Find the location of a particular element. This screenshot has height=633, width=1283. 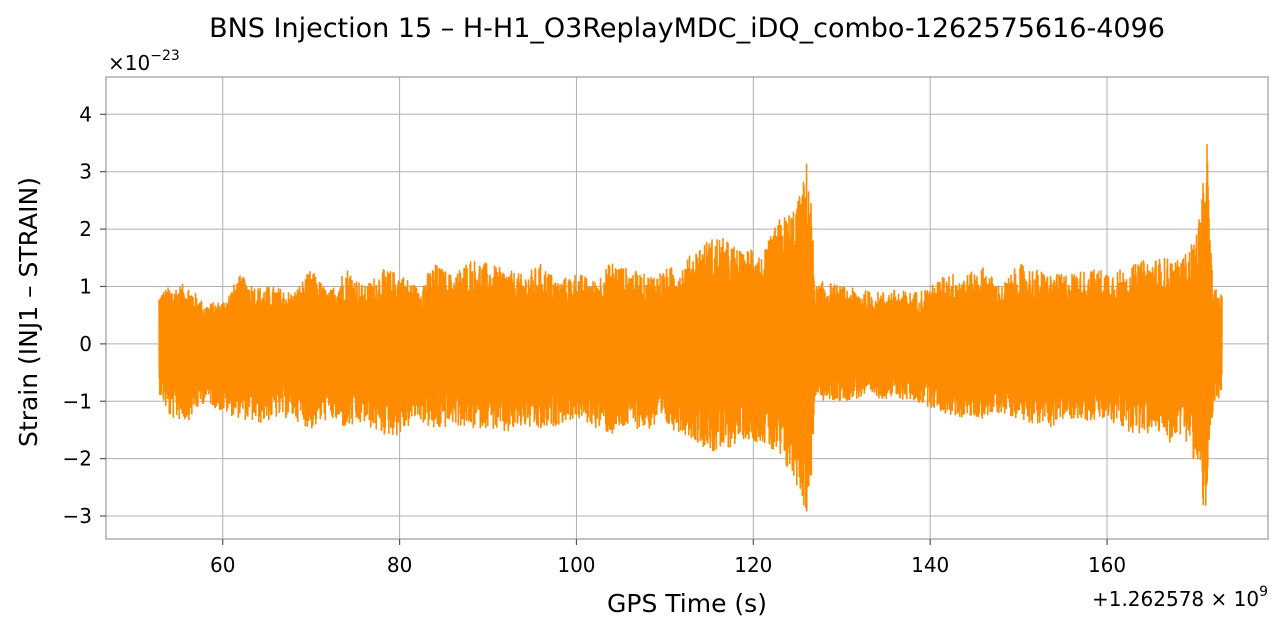

y-scale-exponent: −23 is located at coordinates (165, 56).